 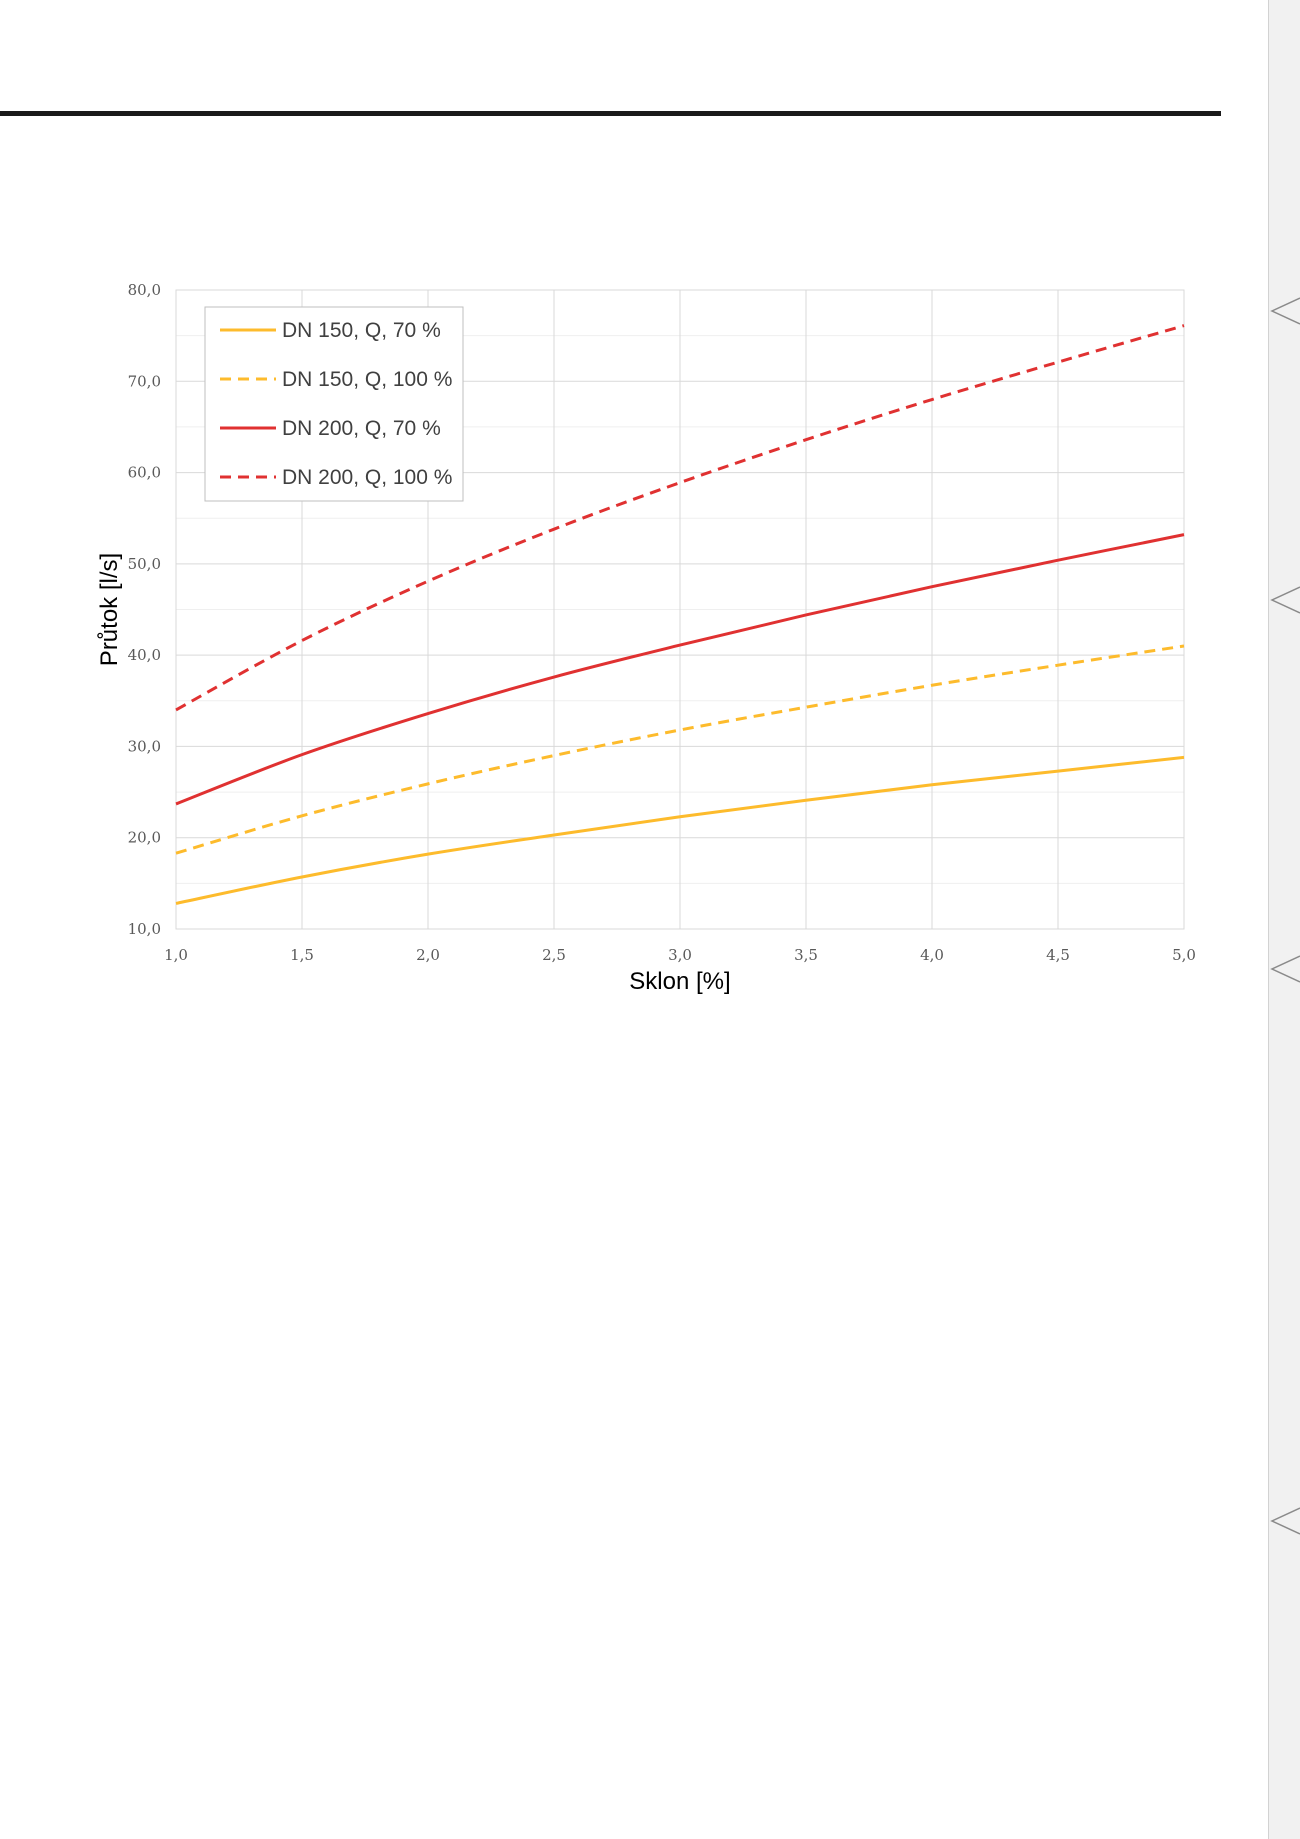 What do you see at coordinates (428, 955) in the screenshot?
I see `x-tick-label: 2,0` at bounding box center [428, 955].